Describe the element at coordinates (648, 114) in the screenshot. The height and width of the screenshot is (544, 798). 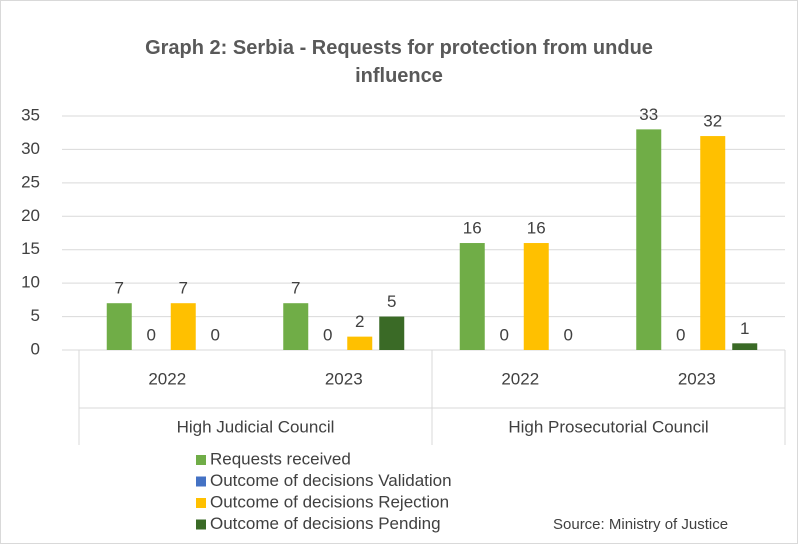
I see `data-label: 33` at that location.